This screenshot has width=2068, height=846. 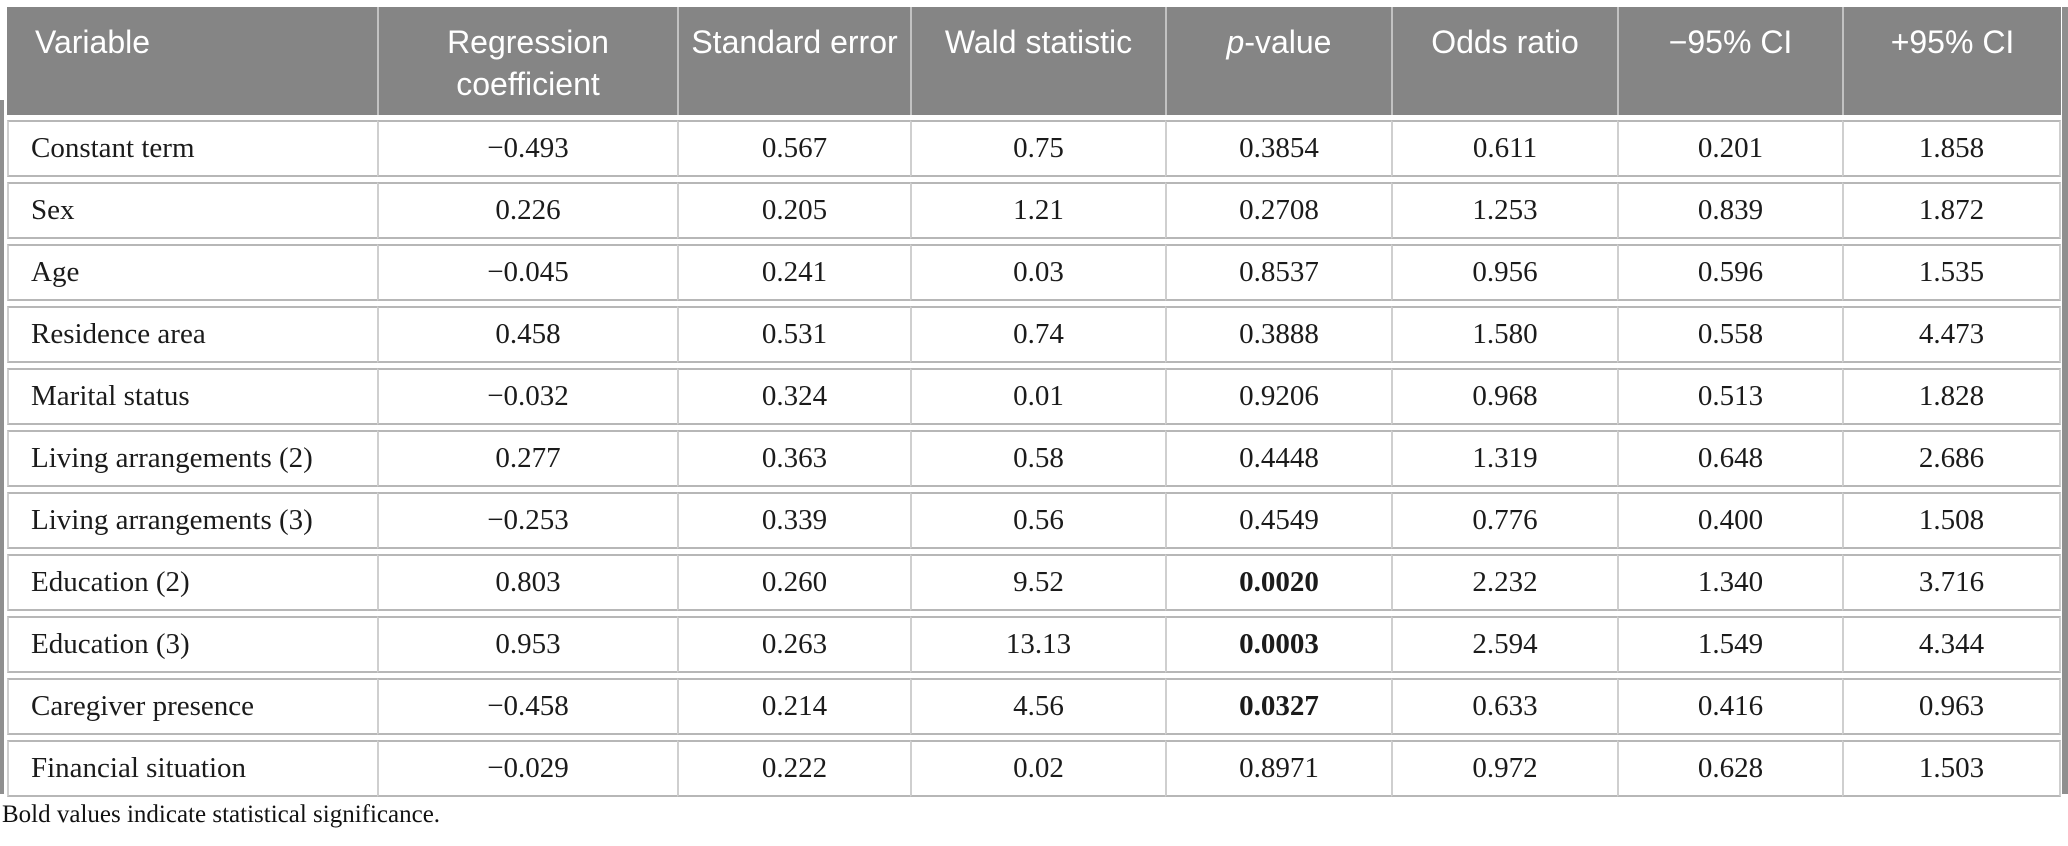 I want to click on cell-value: 0.648, so click(x=1729, y=458).